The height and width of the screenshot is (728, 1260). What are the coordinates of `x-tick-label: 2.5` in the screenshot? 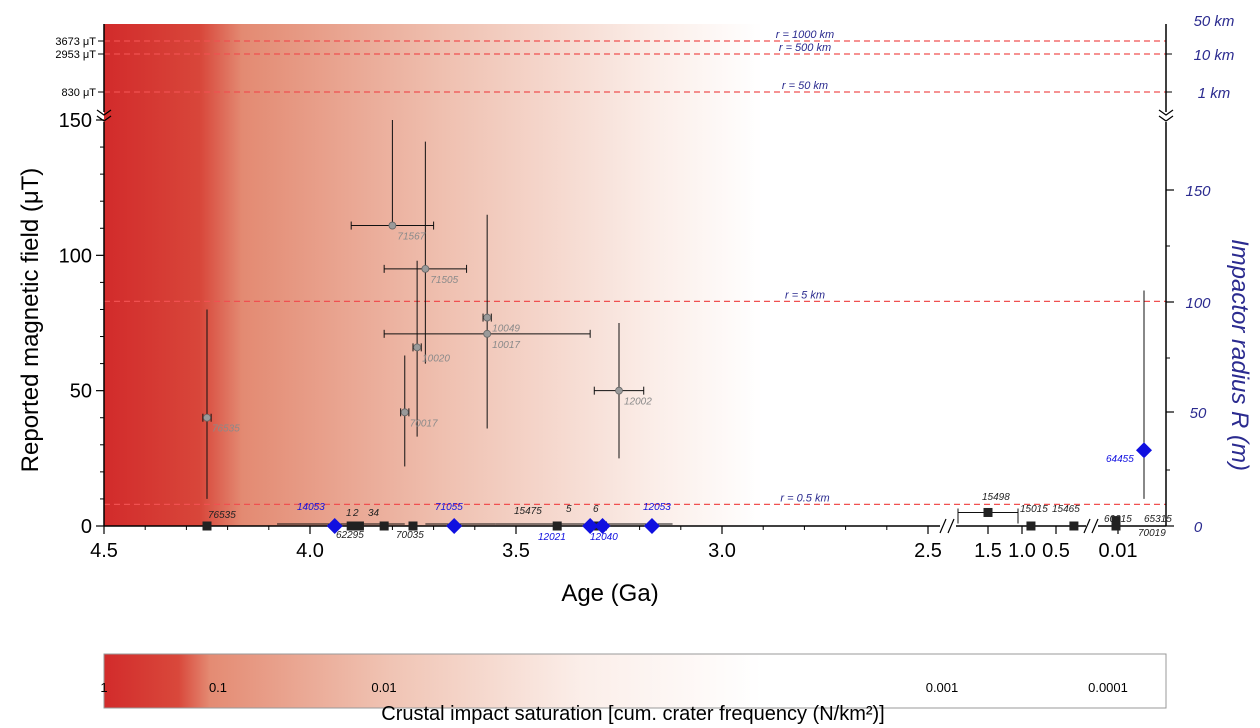 It's located at (928, 551).